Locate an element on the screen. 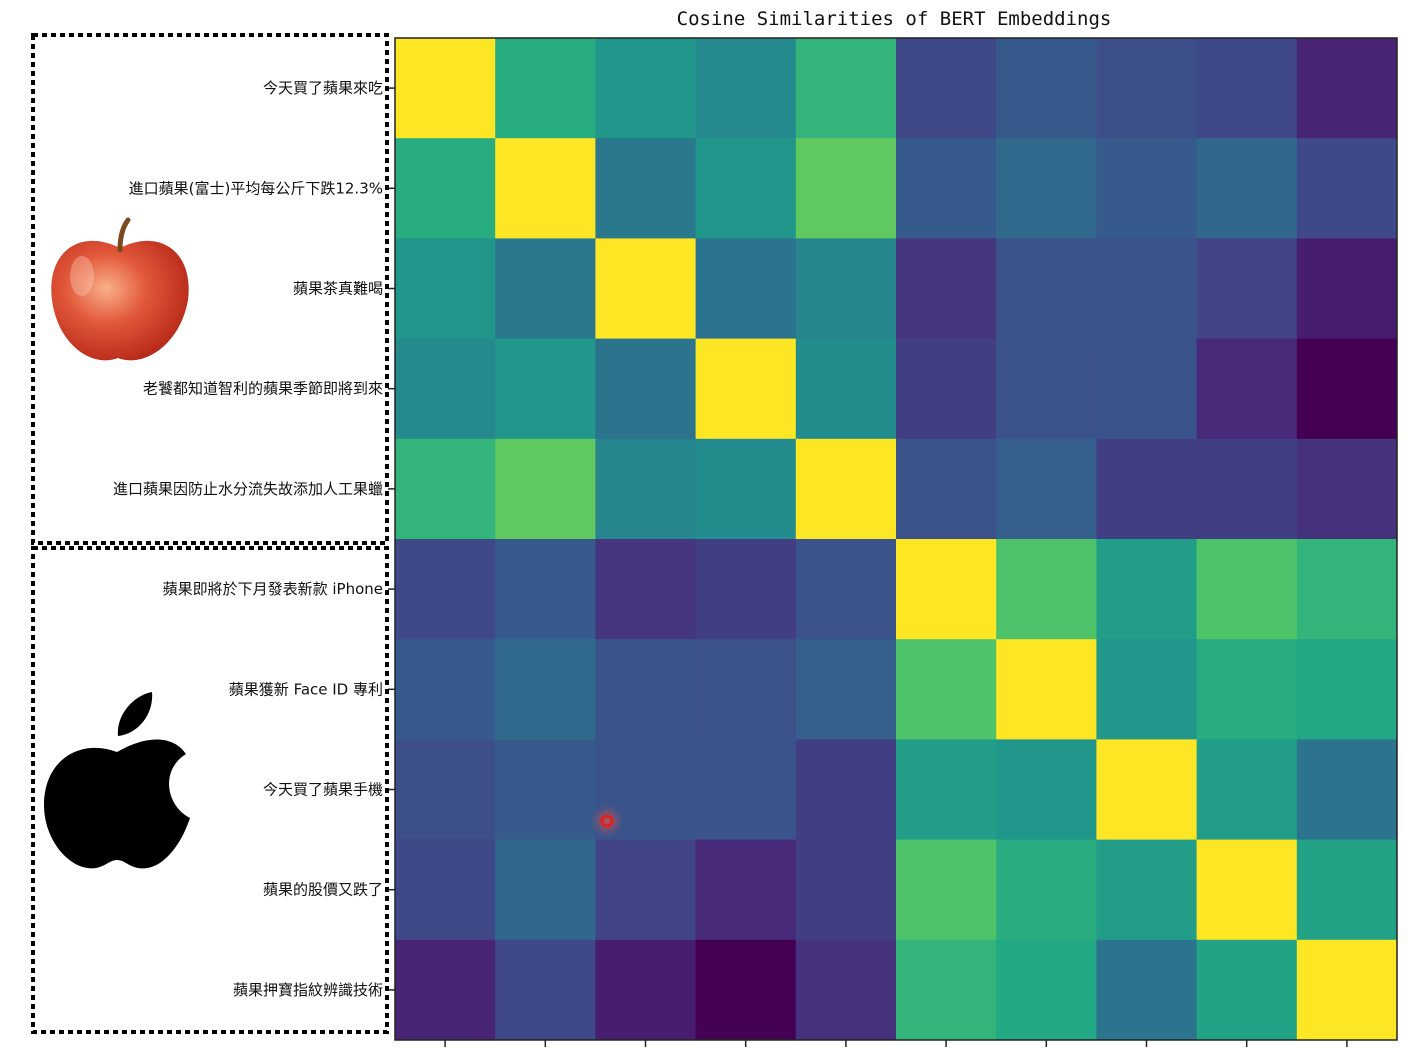 The width and height of the screenshot is (1415, 1050). heatmap-cell-r4-c0 is located at coordinates (445, 489).